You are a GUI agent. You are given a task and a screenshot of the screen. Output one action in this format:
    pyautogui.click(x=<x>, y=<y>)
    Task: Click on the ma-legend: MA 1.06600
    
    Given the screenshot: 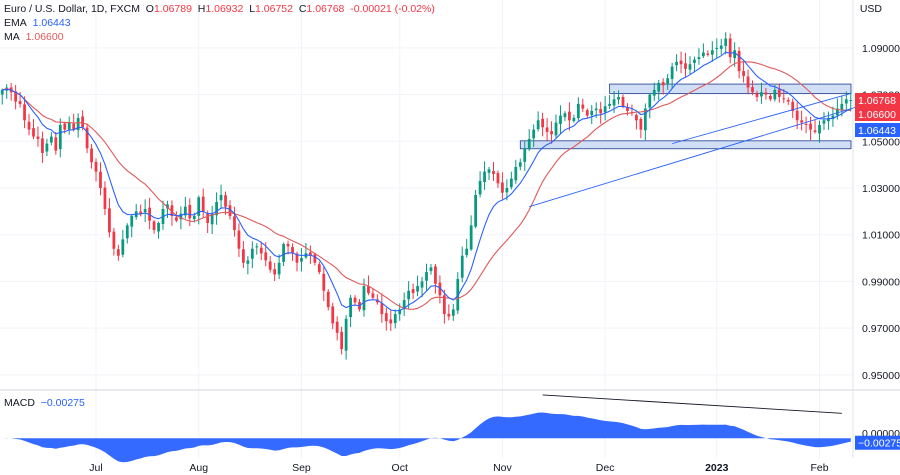 What is the action you would take?
    pyautogui.click(x=34, y=37)
    